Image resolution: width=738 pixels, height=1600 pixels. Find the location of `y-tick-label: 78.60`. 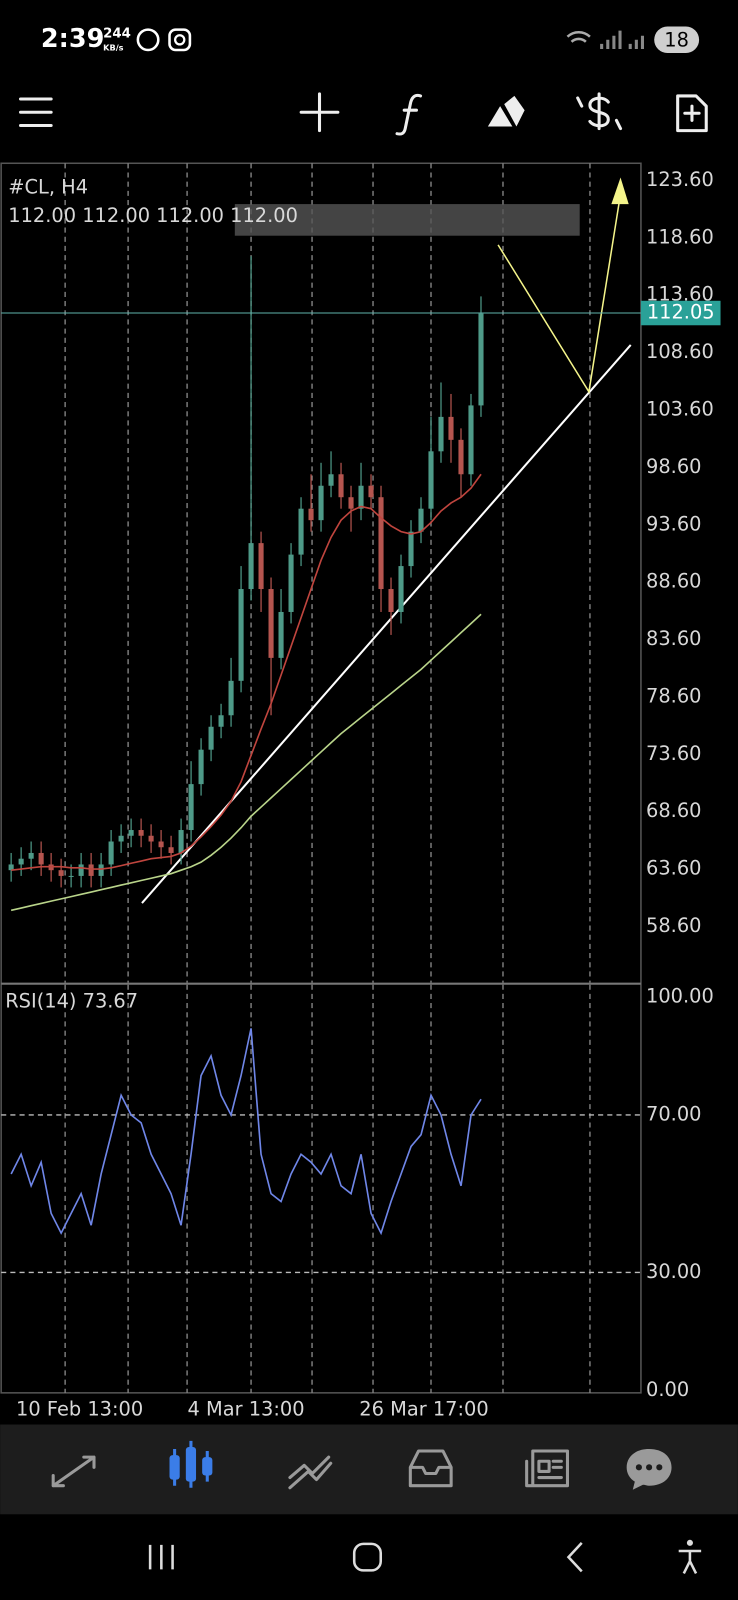

y-tick-label: 78.60 is located at coordinates (673, 695).